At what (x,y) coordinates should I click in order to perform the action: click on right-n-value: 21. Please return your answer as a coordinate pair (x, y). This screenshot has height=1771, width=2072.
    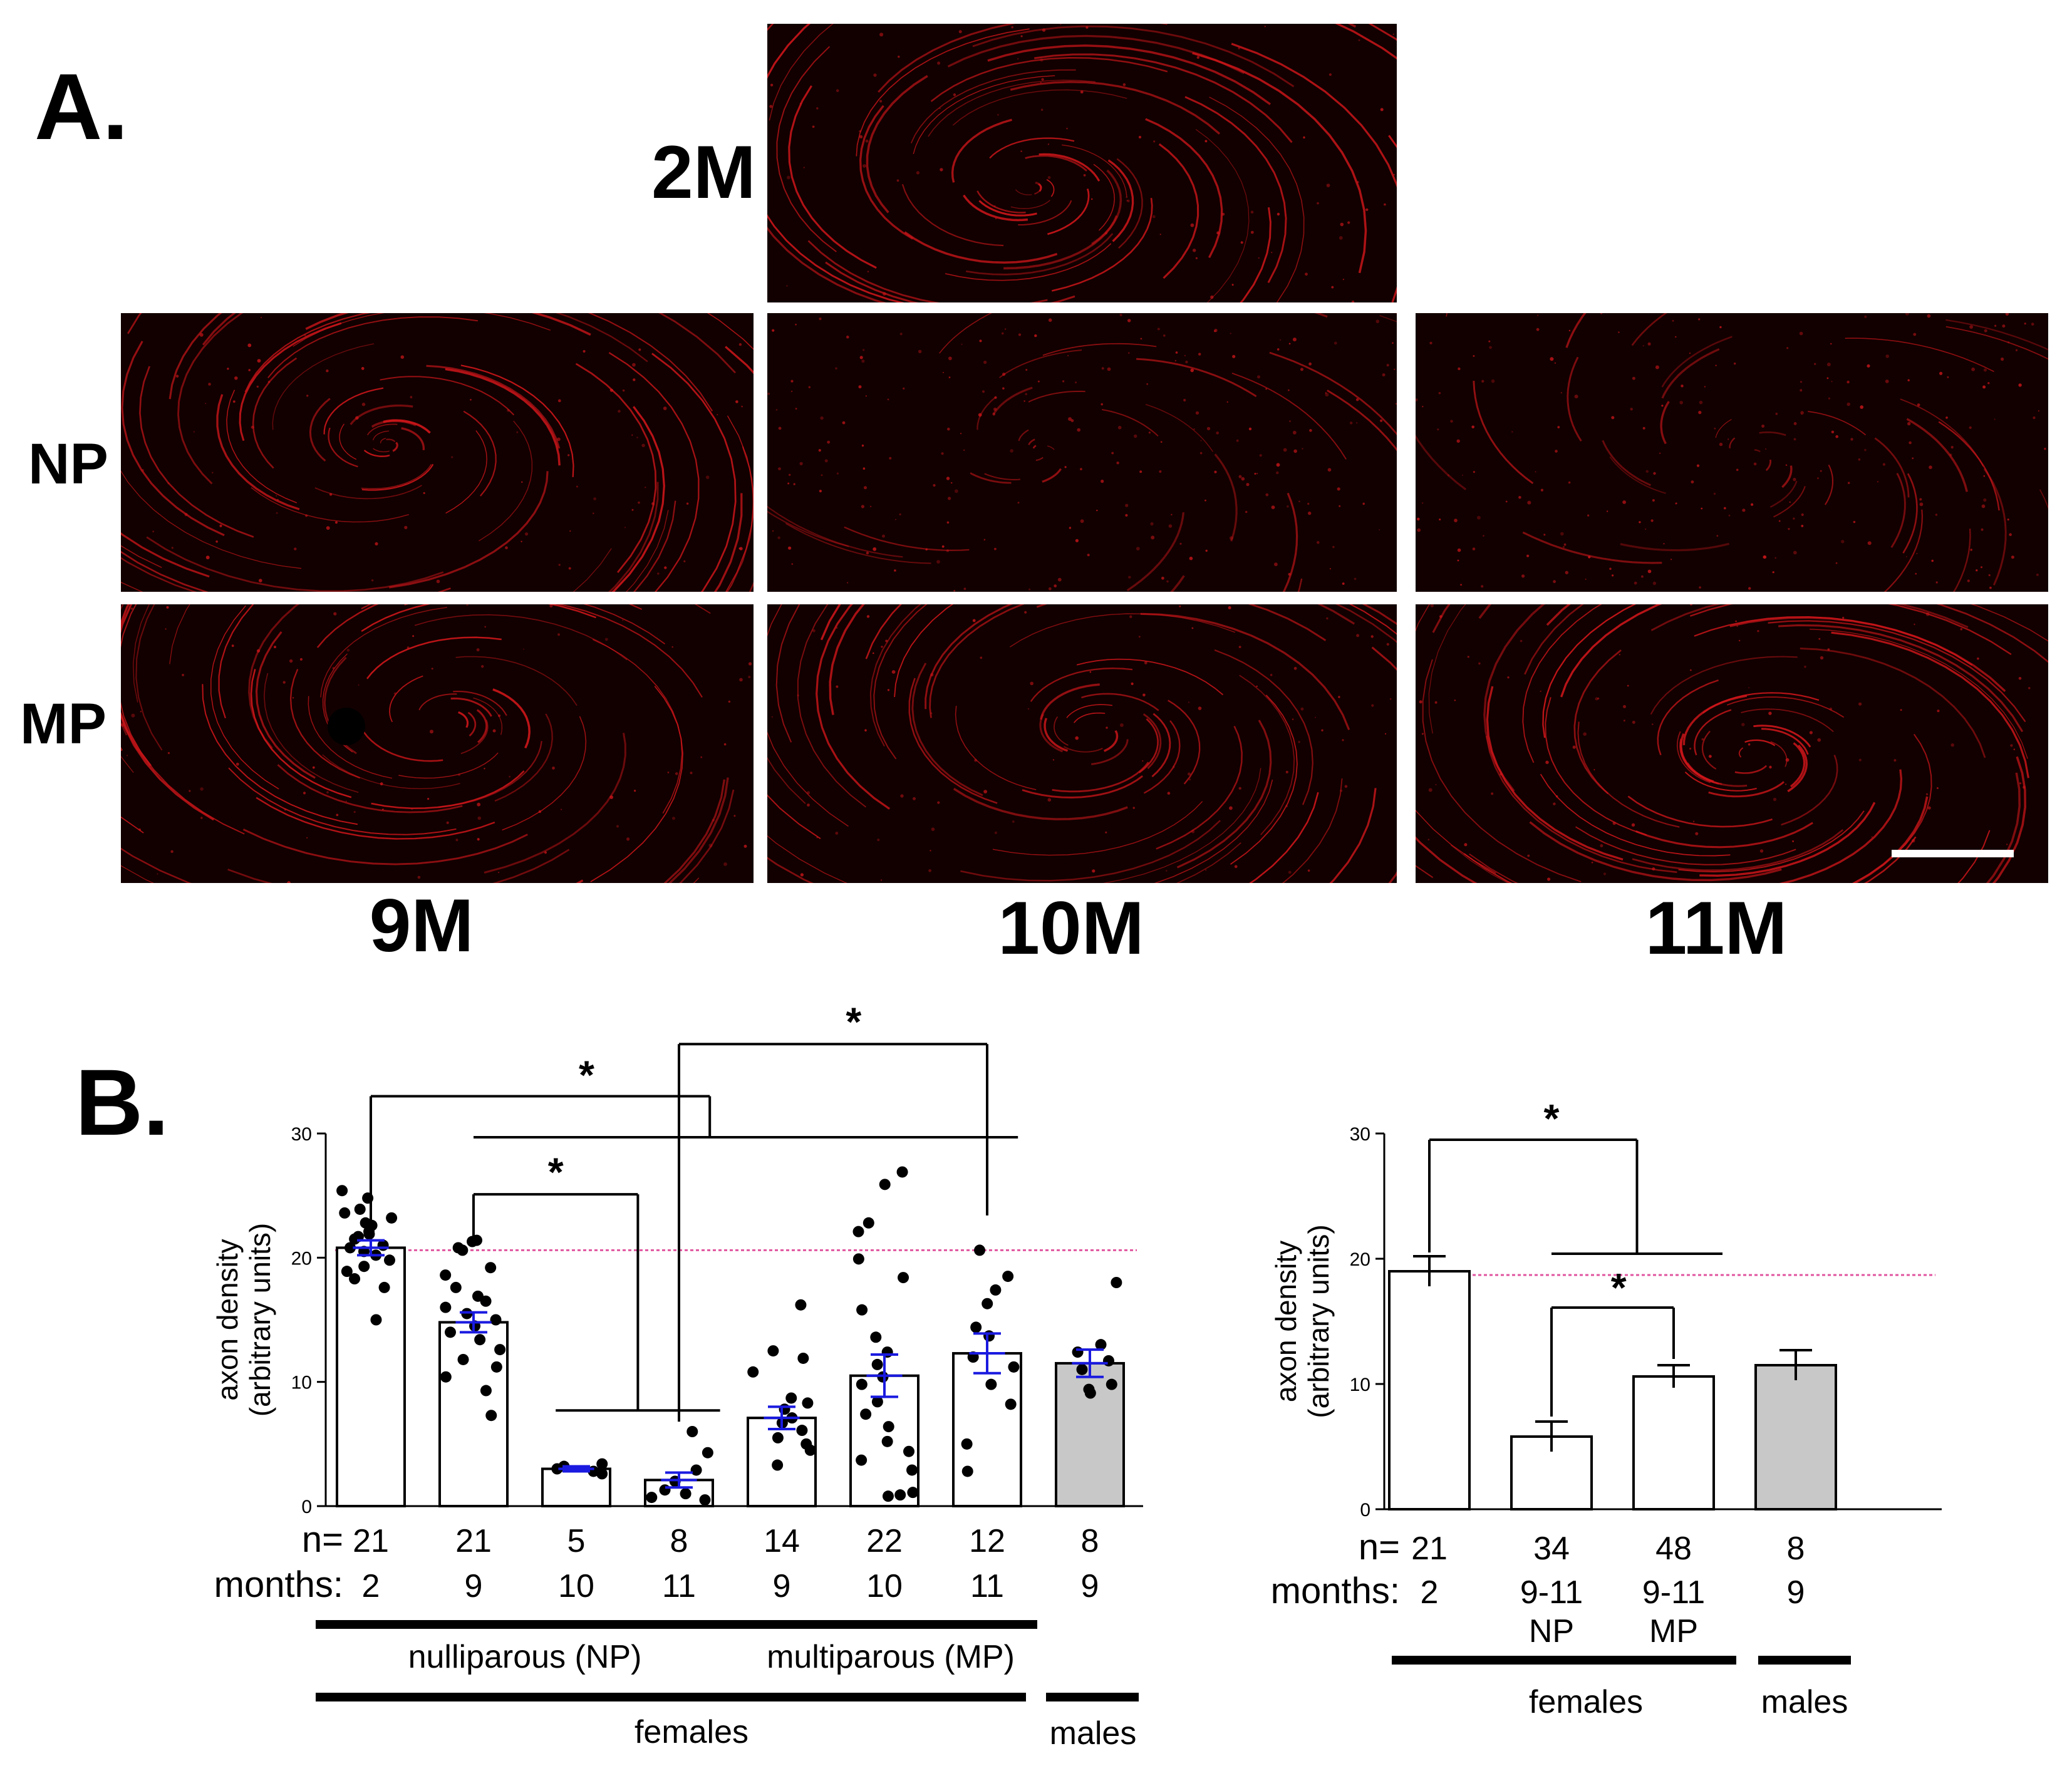
    Looking at the image, I should click on (1430, 1549).